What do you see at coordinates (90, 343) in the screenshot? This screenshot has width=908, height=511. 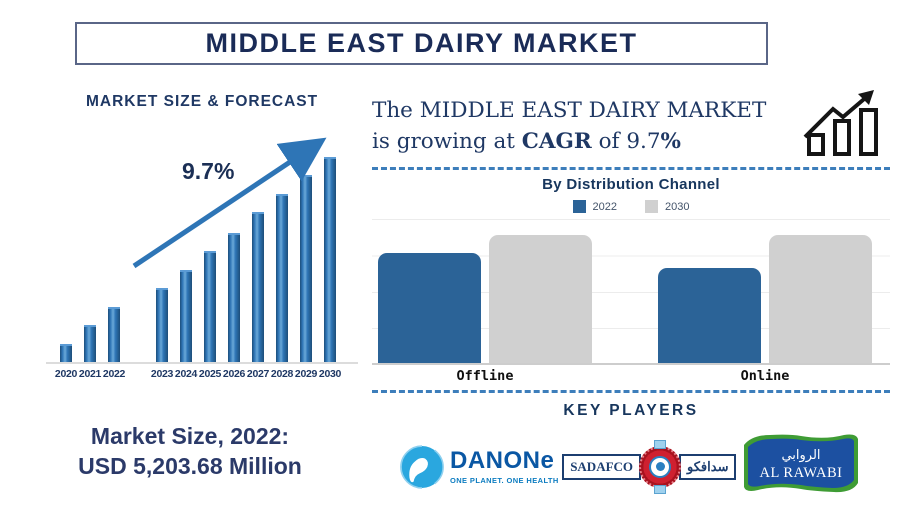 I see `market-size-bar-2021` at bounding box center [90, 343].